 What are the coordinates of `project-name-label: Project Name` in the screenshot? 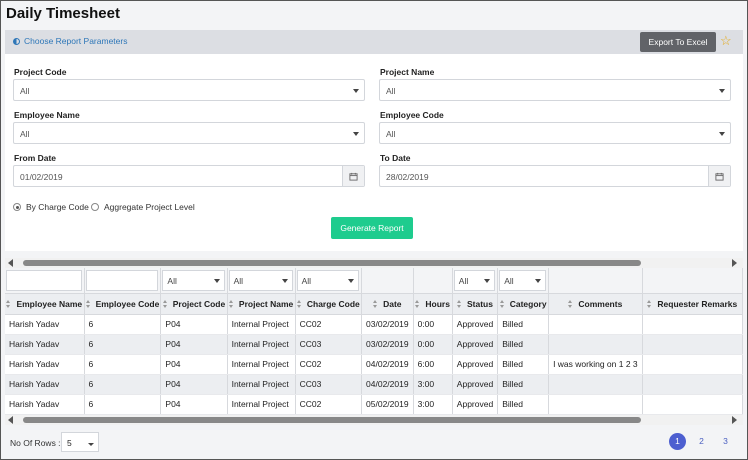 It's located at (407, 72).